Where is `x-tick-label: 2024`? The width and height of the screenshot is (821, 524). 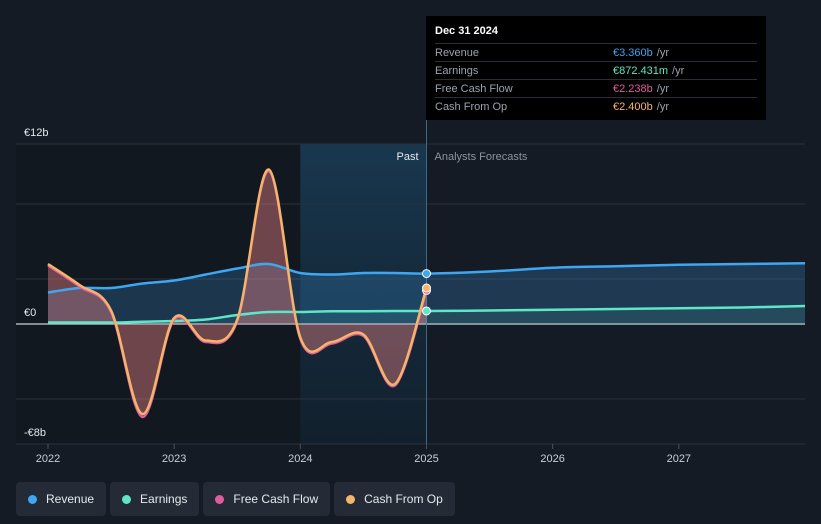 x-tick-label: 2024 is located at coordinates (300, 459).